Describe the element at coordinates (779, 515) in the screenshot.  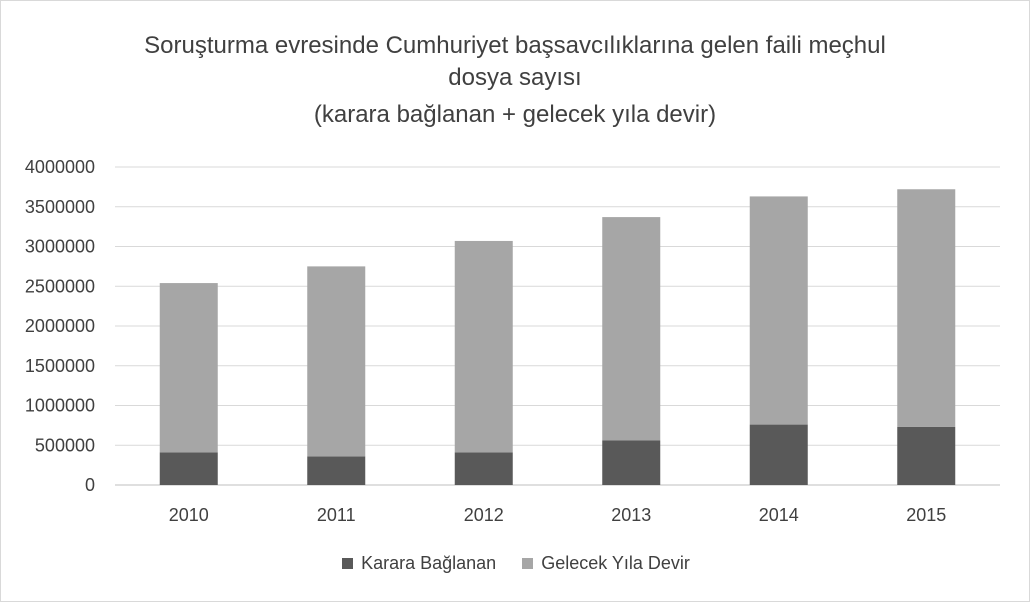
I see `x-tick-label: 2014` at that location.